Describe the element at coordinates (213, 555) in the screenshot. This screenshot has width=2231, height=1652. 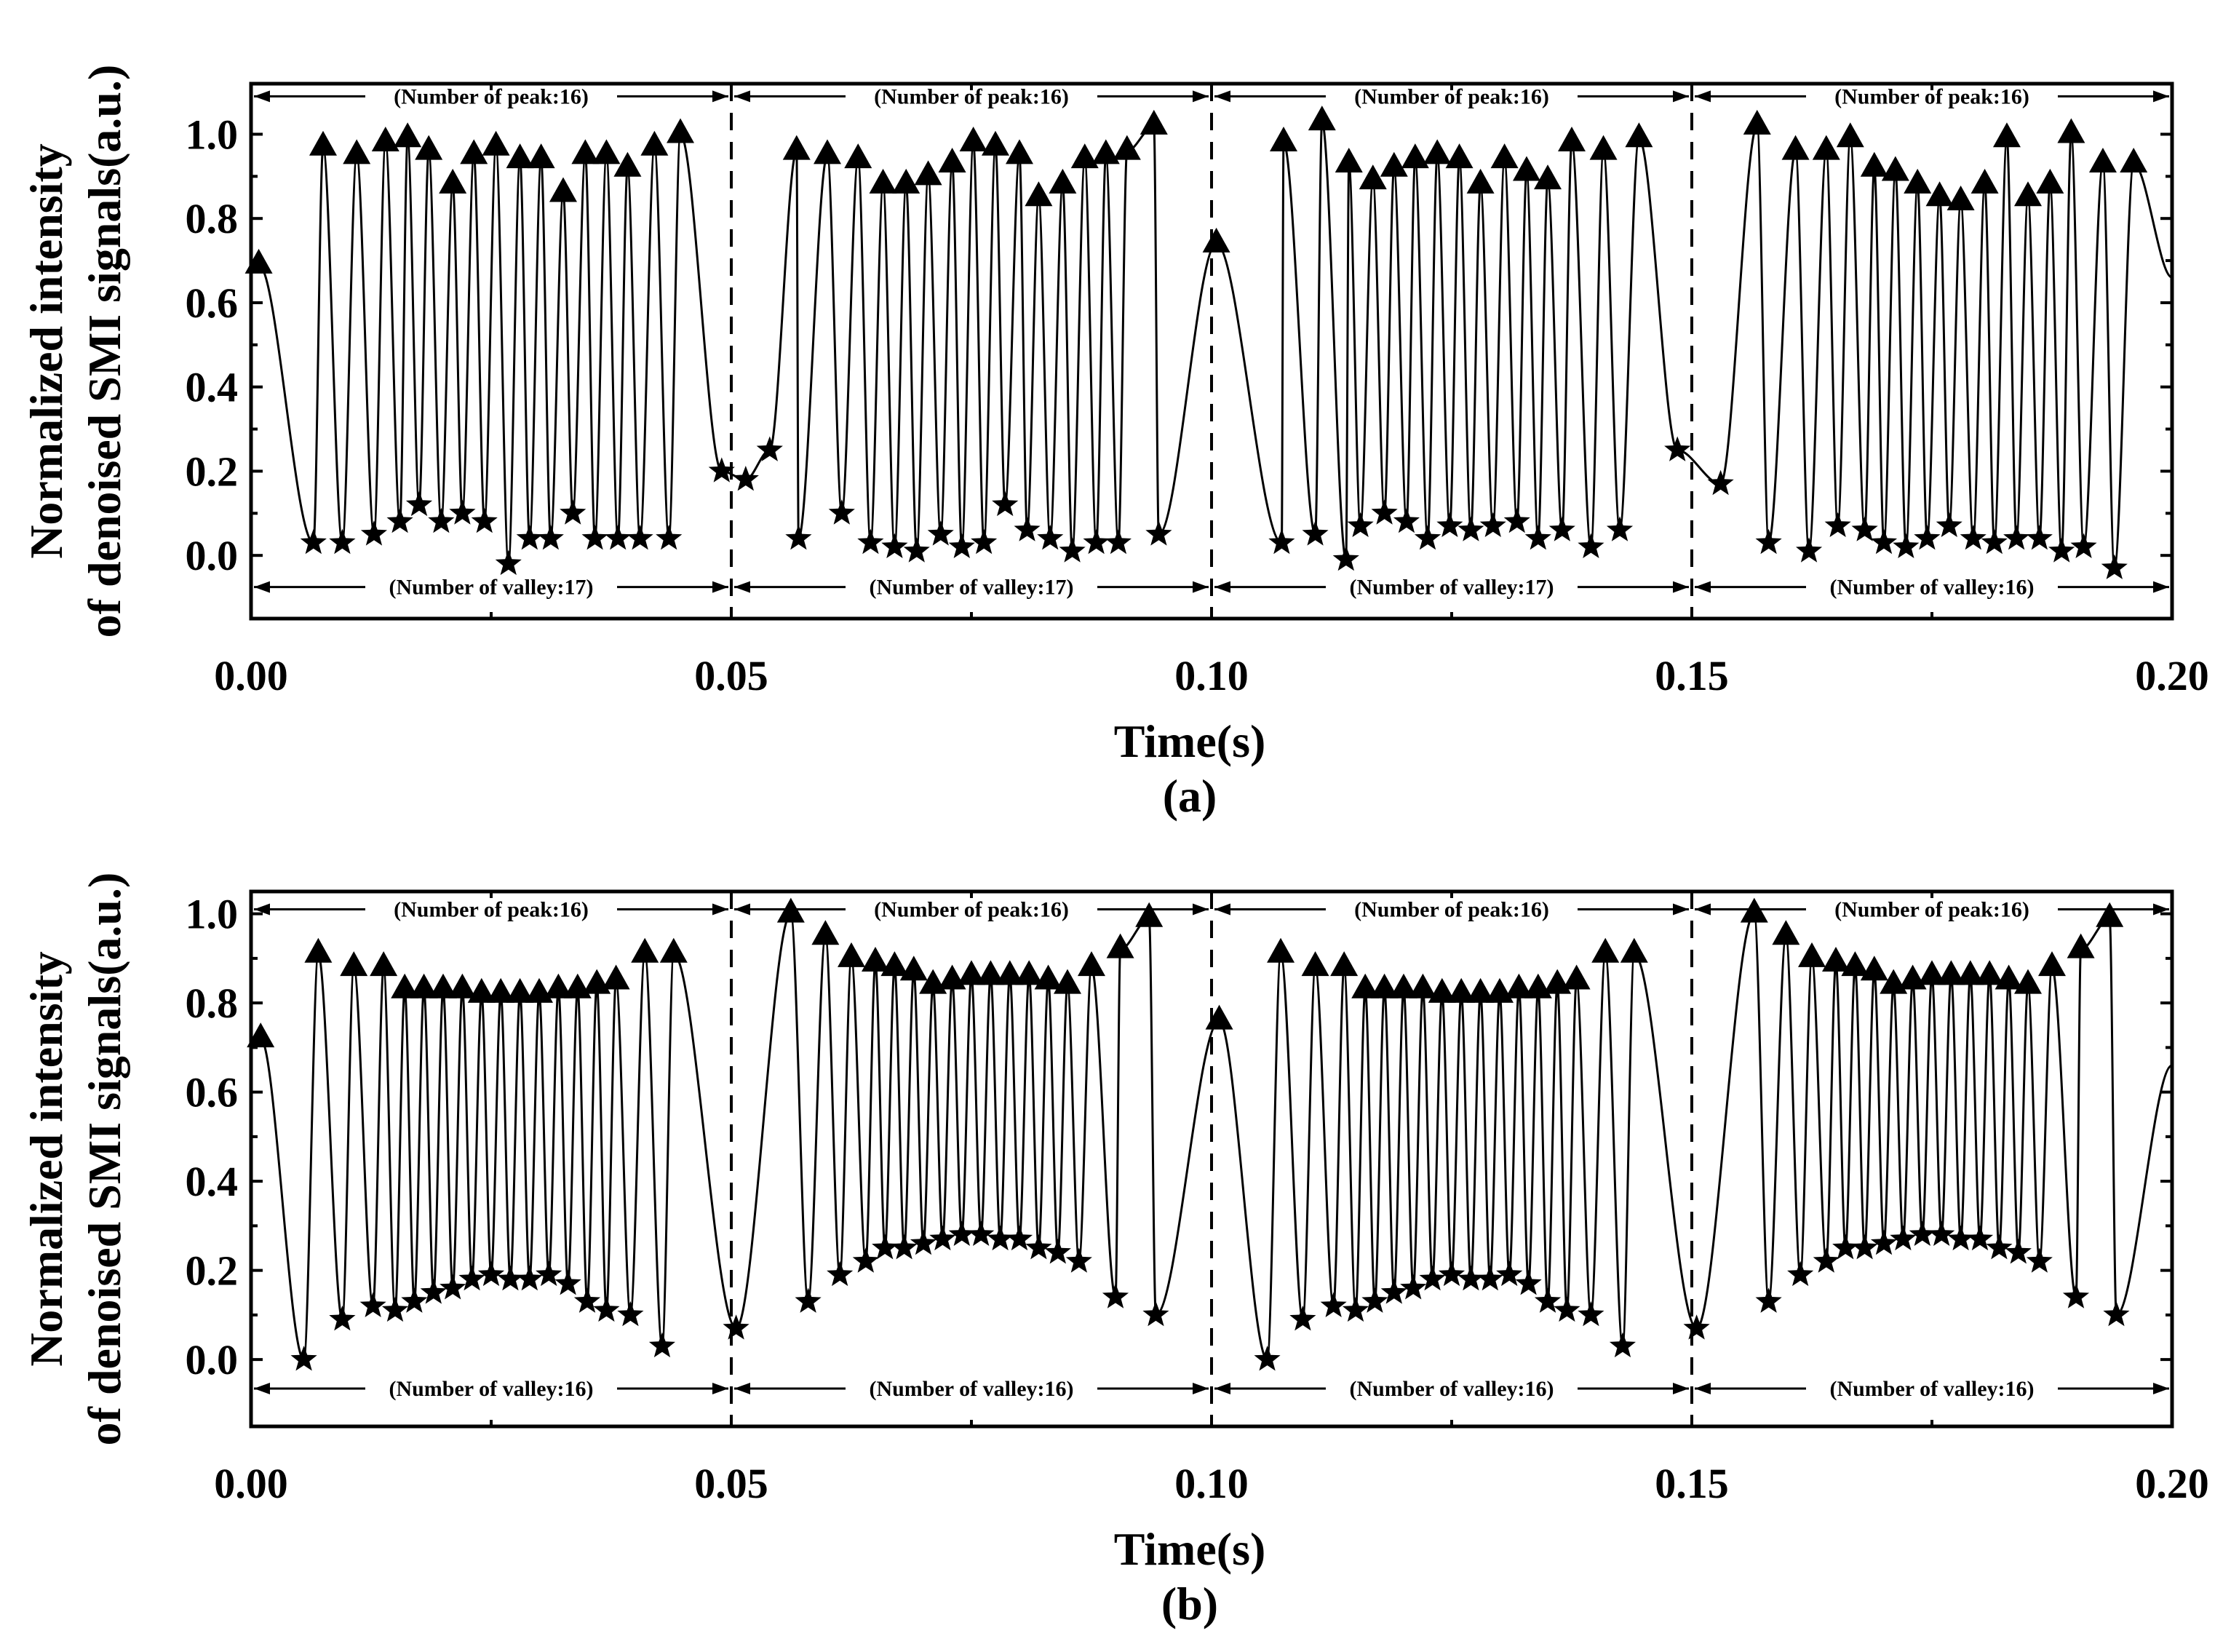
I see `y-tick-label: 0.0` at that location.